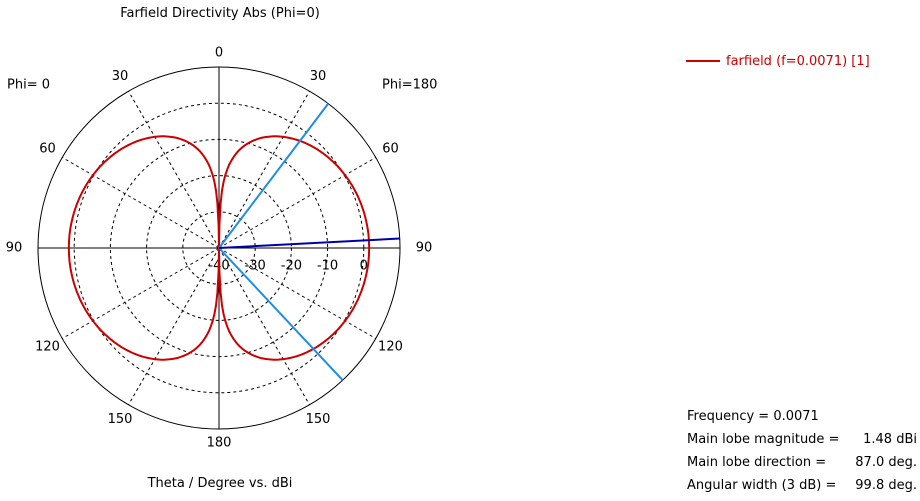 Image resolution: width=920 pixels, height=501 pixels. What do you see at coordinates (255, 266) in the screenshot?
I see `radial-tick-label: -30` at bounding box center [255, 266].